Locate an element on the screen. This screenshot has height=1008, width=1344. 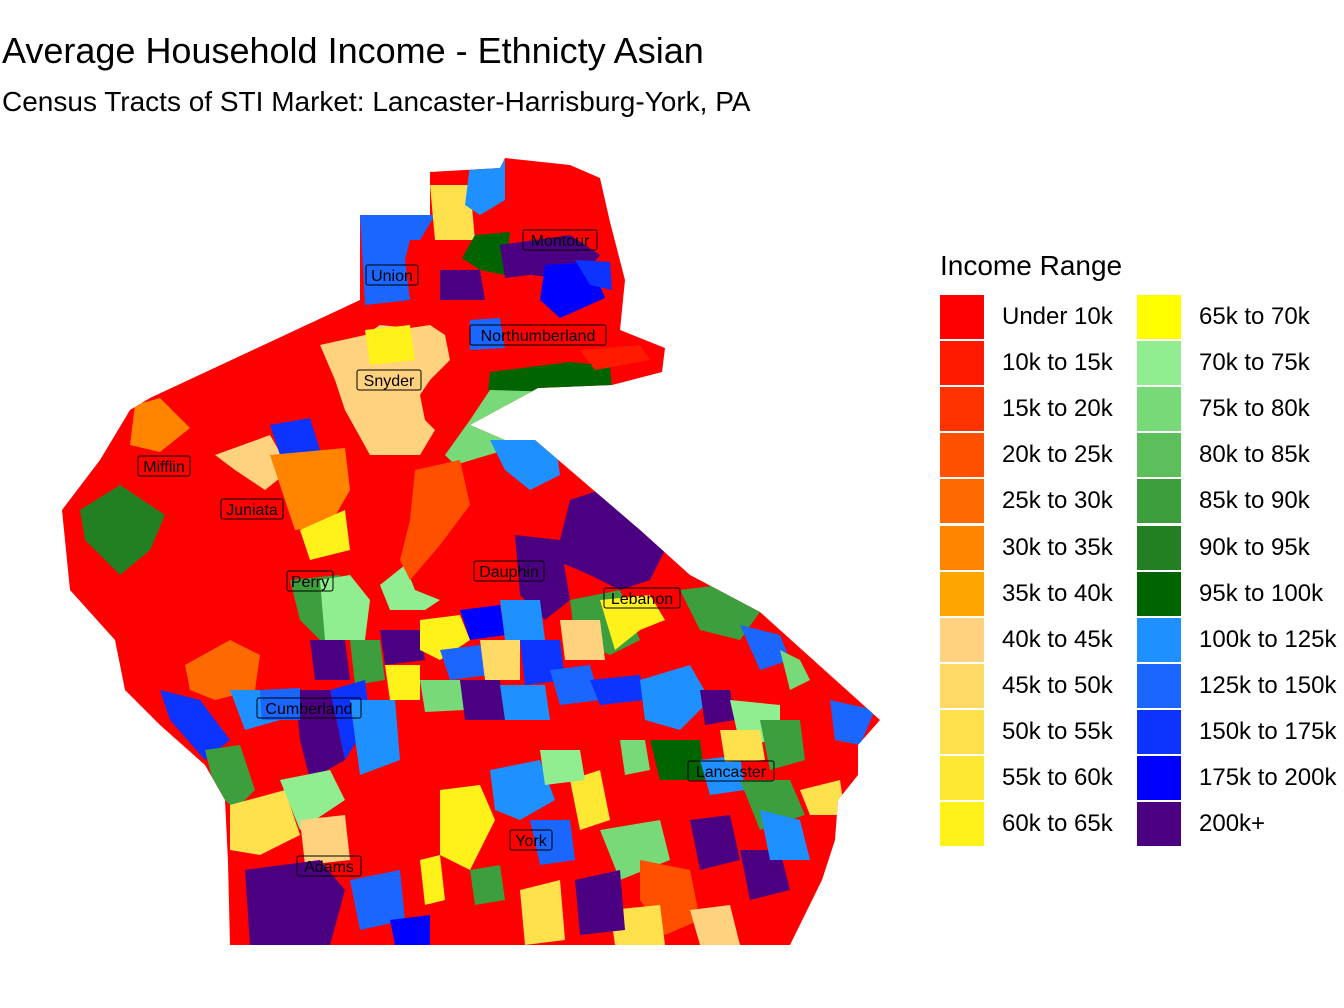
legend-item: 150k to 175k is located at coordinates (1236, 732).